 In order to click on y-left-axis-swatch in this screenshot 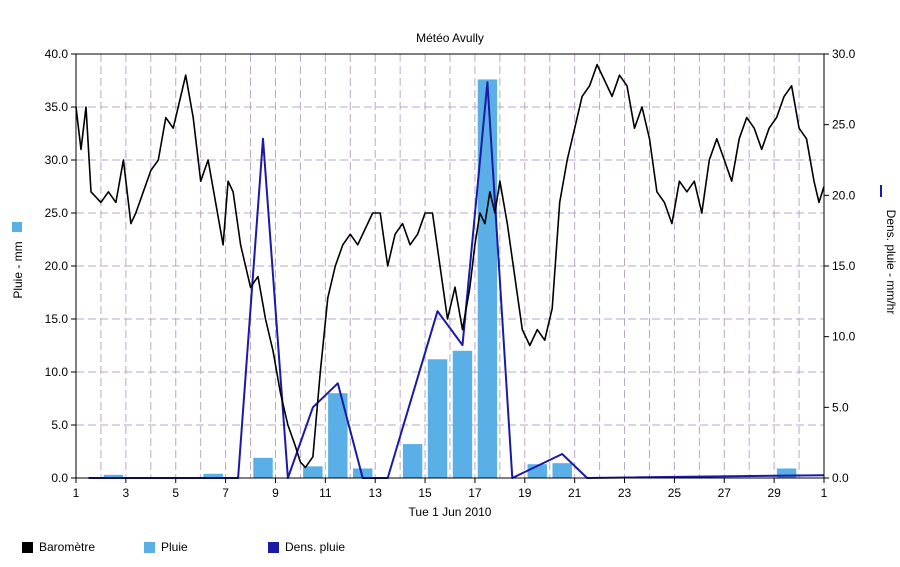, I will do `click(17, 227)`.